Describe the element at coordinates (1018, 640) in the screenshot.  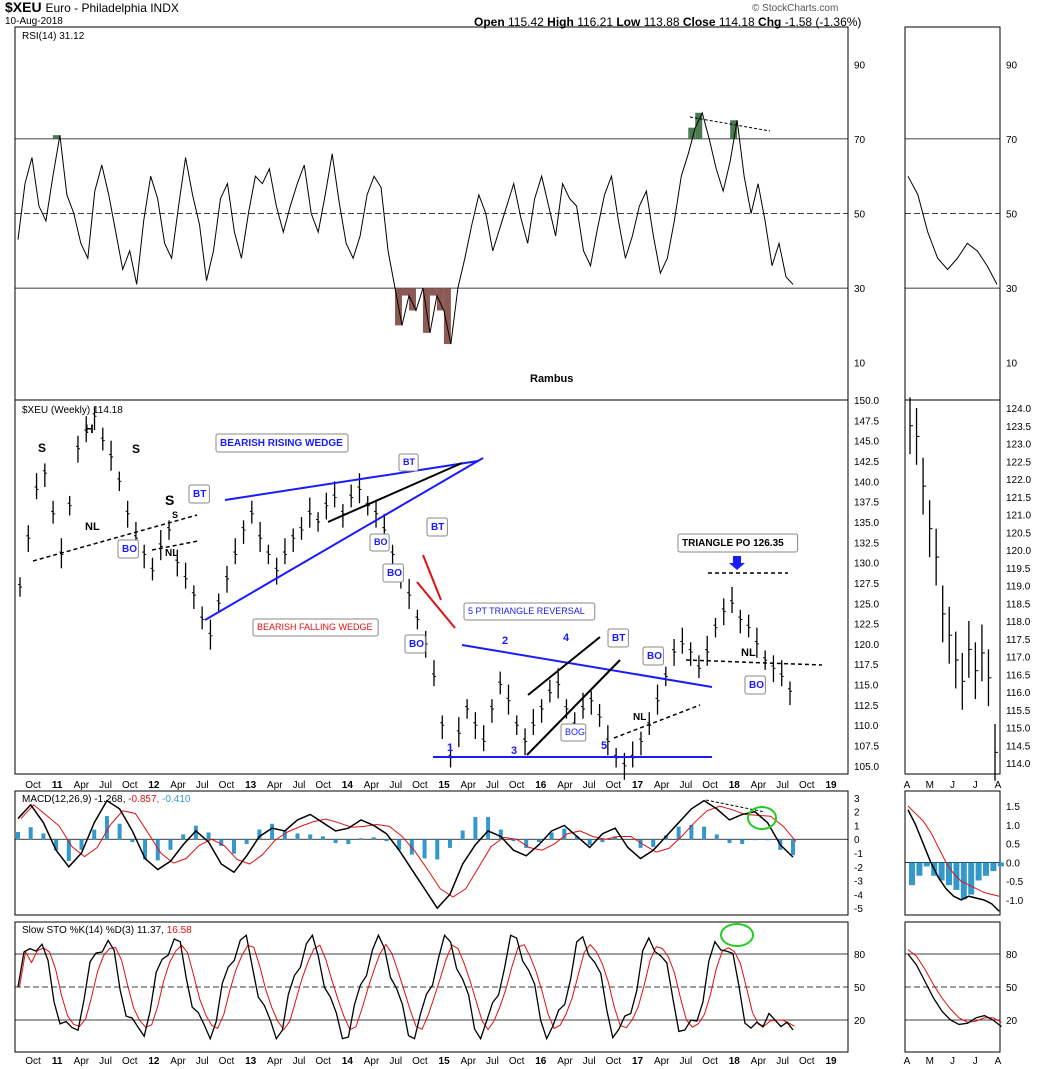
I see `inset-price-tick-label: 117.5` at that location.